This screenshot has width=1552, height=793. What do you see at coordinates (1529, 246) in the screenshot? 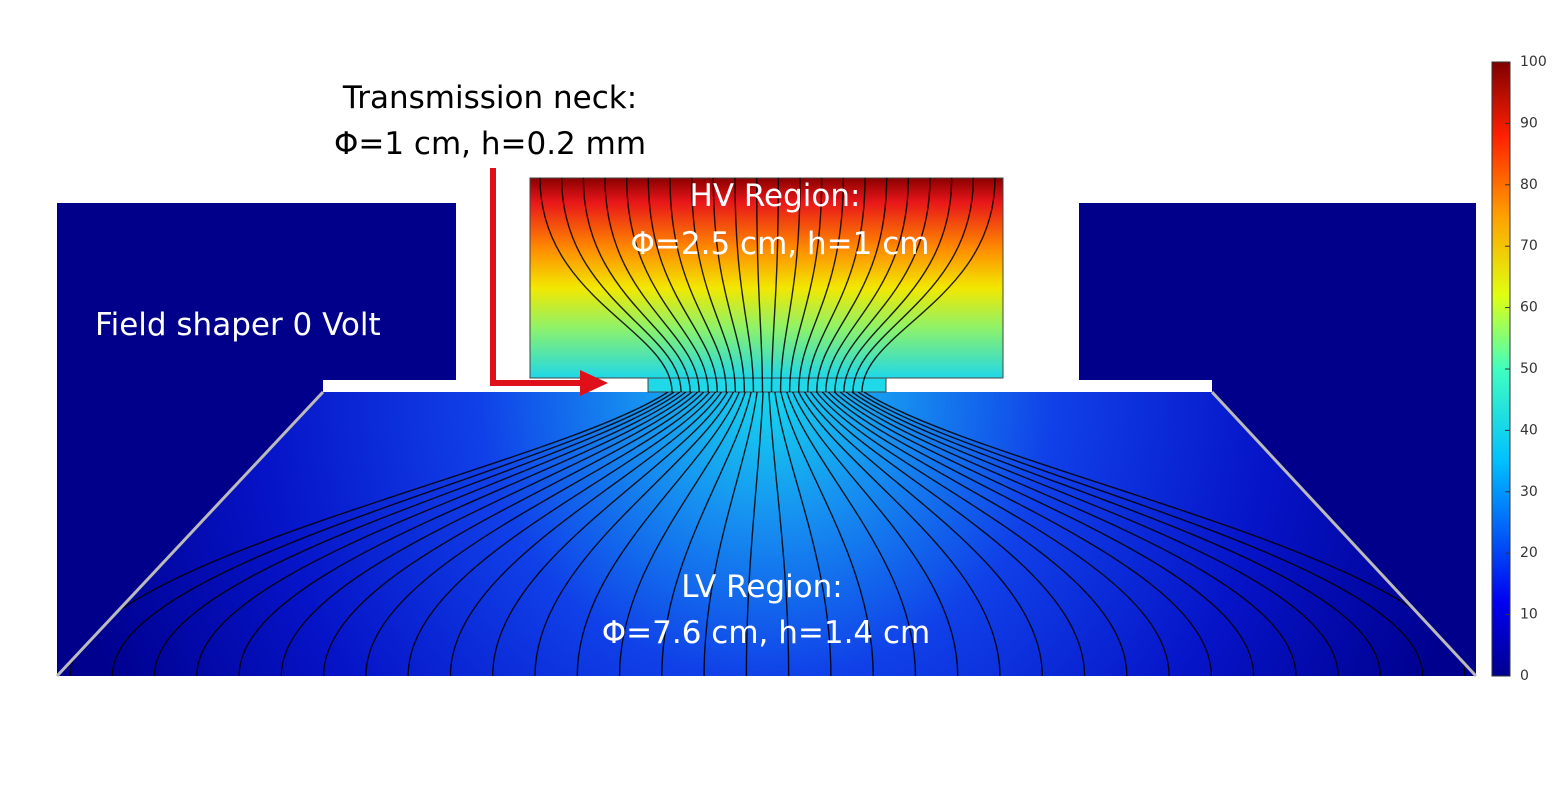
I see `colorbar-tick-label: 70` at bounding box center [1529, 246].